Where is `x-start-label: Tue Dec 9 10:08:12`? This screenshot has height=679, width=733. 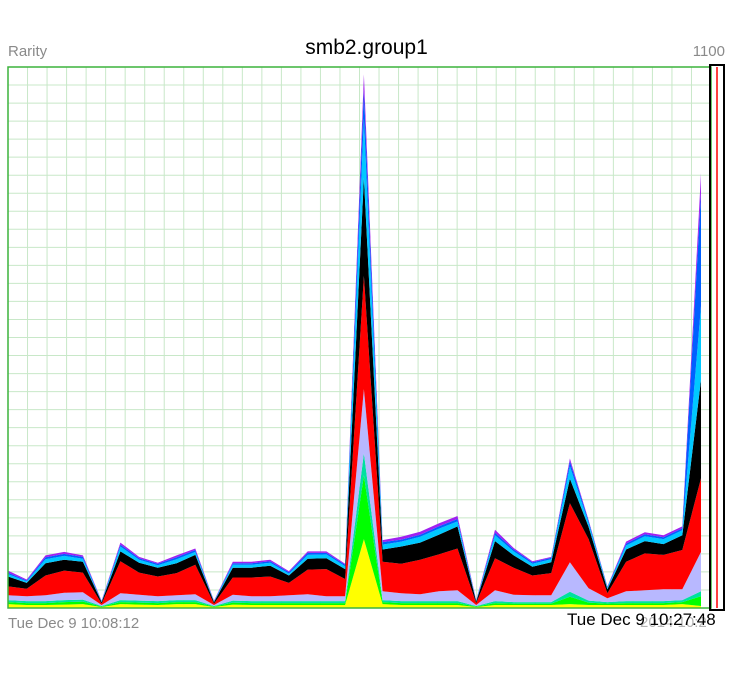
x-start-label: Tue Dec 9 10:08:12 is located at coordinates (74, 623).